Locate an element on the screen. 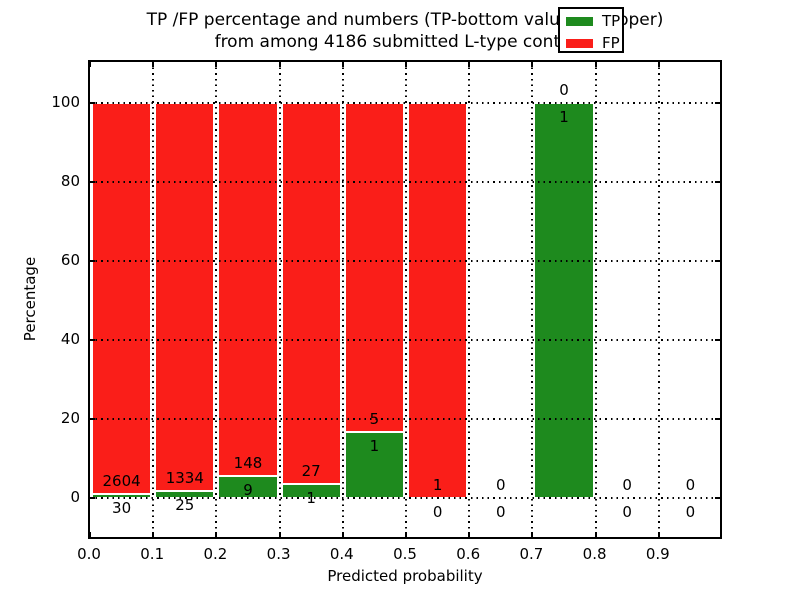  x-tick-label: 0.1 is located at coordinates (152, 554).